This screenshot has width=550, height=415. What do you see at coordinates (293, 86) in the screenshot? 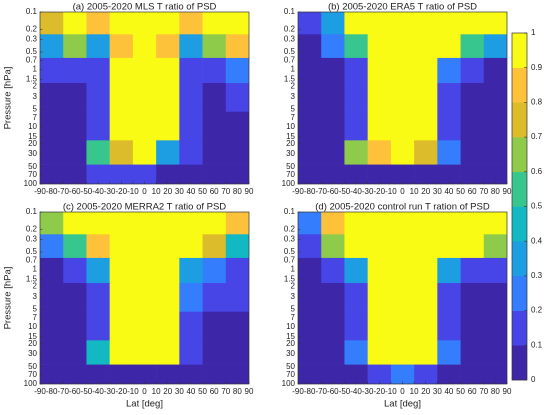
I see `y-tick-label: 2` at bounding box center [293, 86].